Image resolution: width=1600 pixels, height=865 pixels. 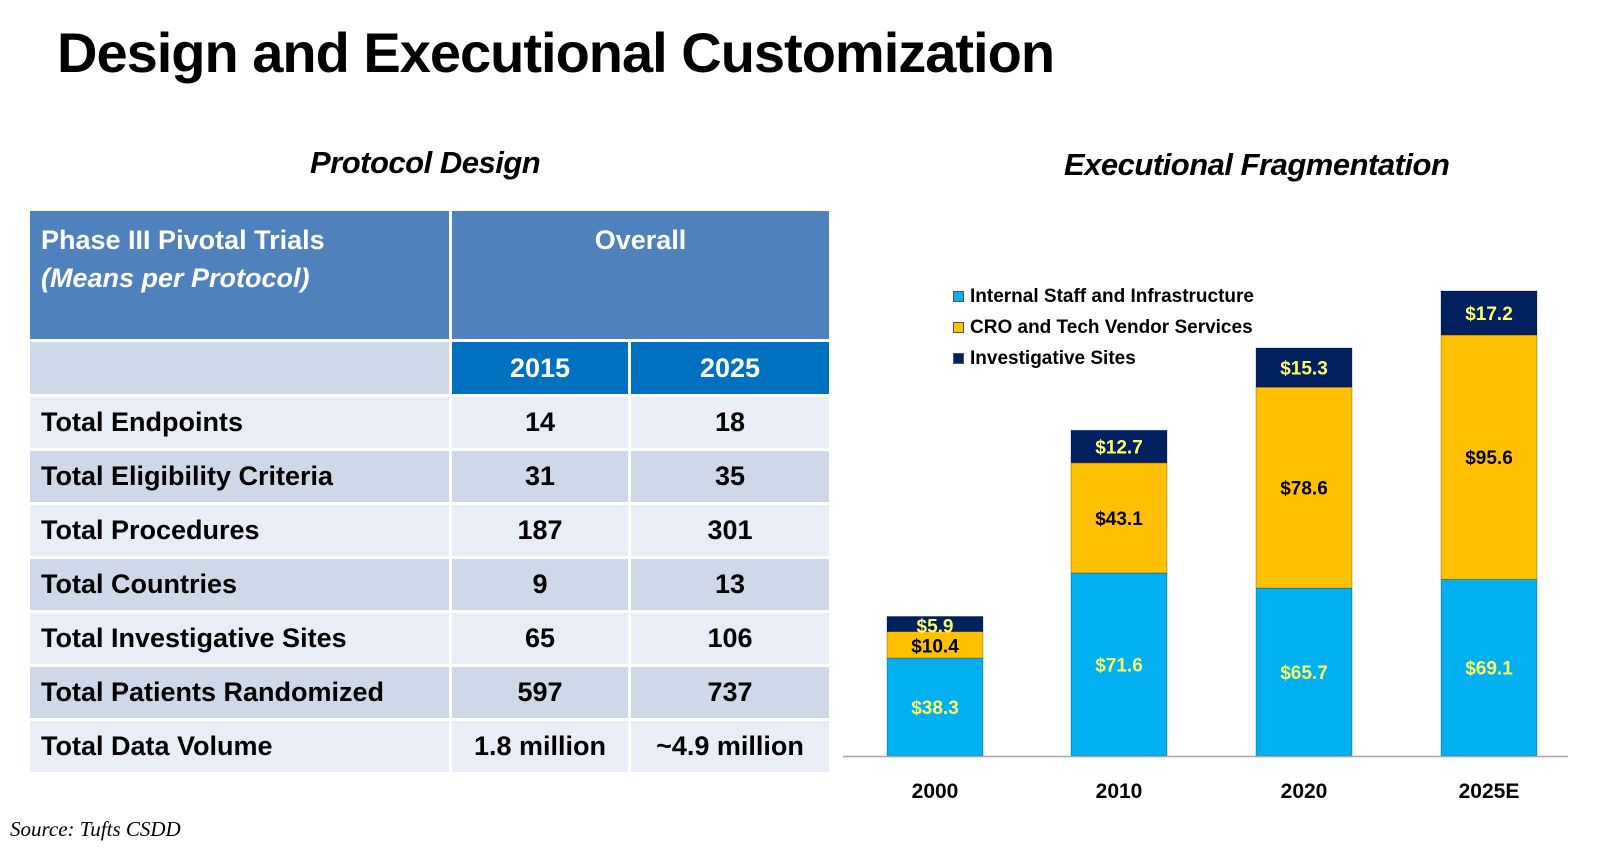 What do you see at coordinates (640, 275) in the screenshot?
I see `table-header-group: Overall` at bounding box center [640, 275].